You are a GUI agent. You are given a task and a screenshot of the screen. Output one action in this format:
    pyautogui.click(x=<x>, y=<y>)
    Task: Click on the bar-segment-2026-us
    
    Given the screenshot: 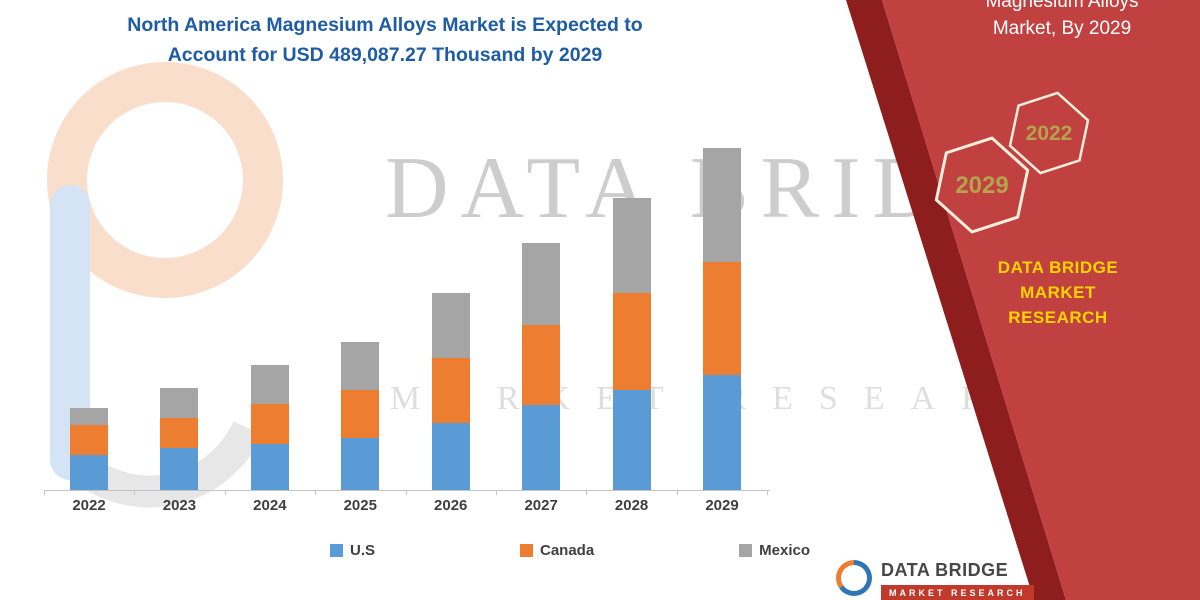 What is the action you would take?
    pyautogui.click(x=450, y=456)
    